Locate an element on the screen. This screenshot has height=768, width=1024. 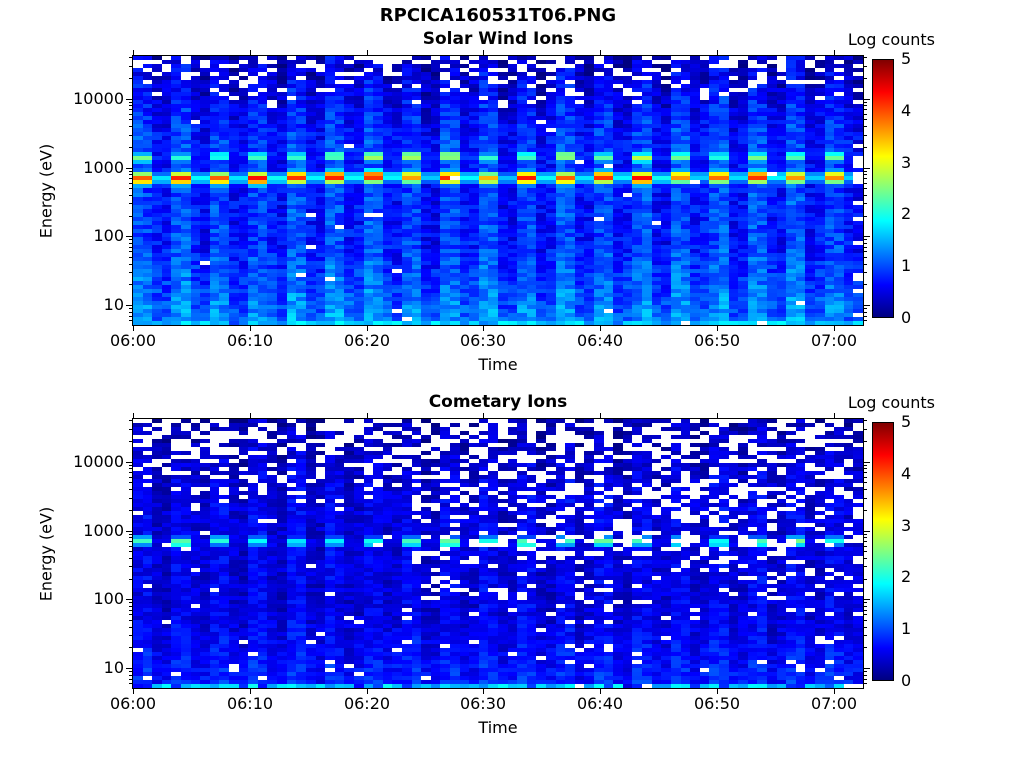
colorbar-label-top: Log counts is located at coordinates (891, 39).